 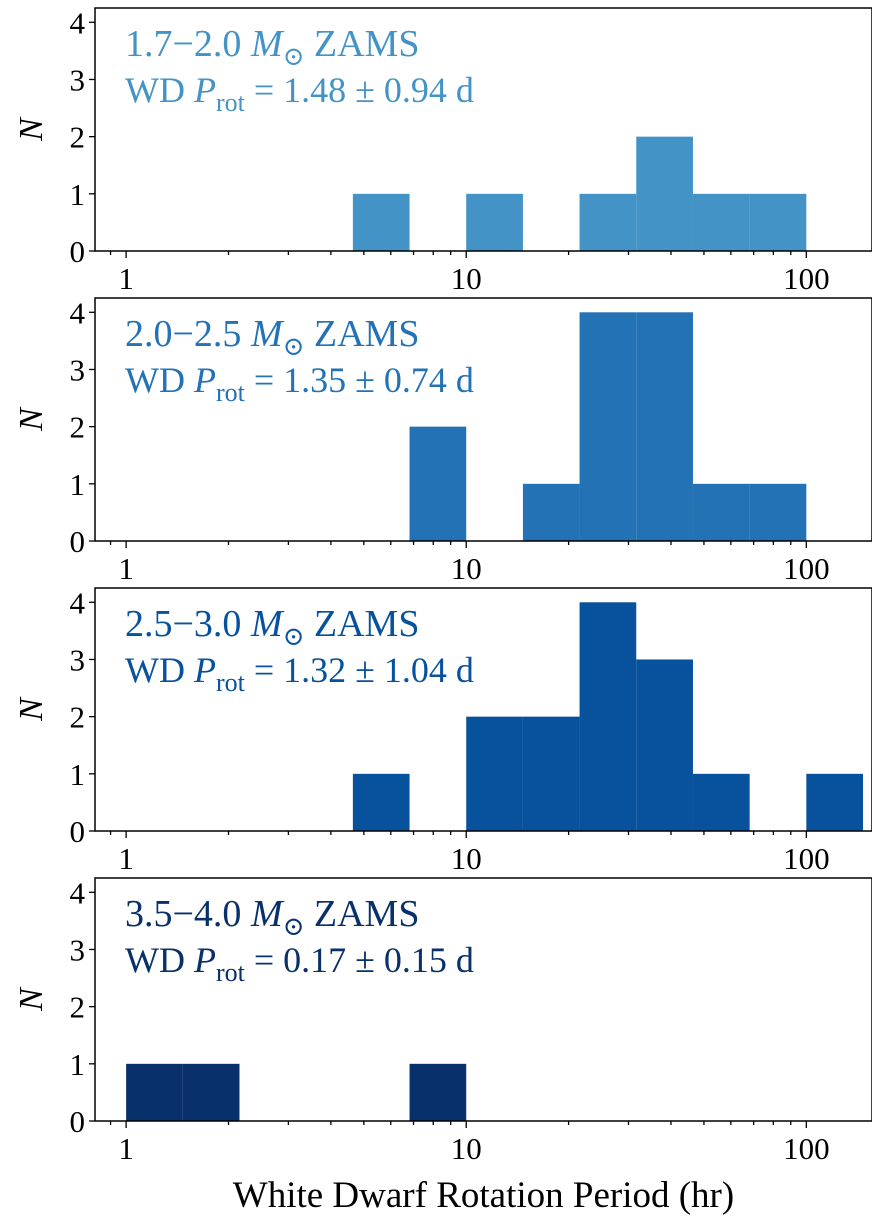 I want to click on annotation: 2.0−2.5 M⊙ ZAMS, so click(x=272, y=337).